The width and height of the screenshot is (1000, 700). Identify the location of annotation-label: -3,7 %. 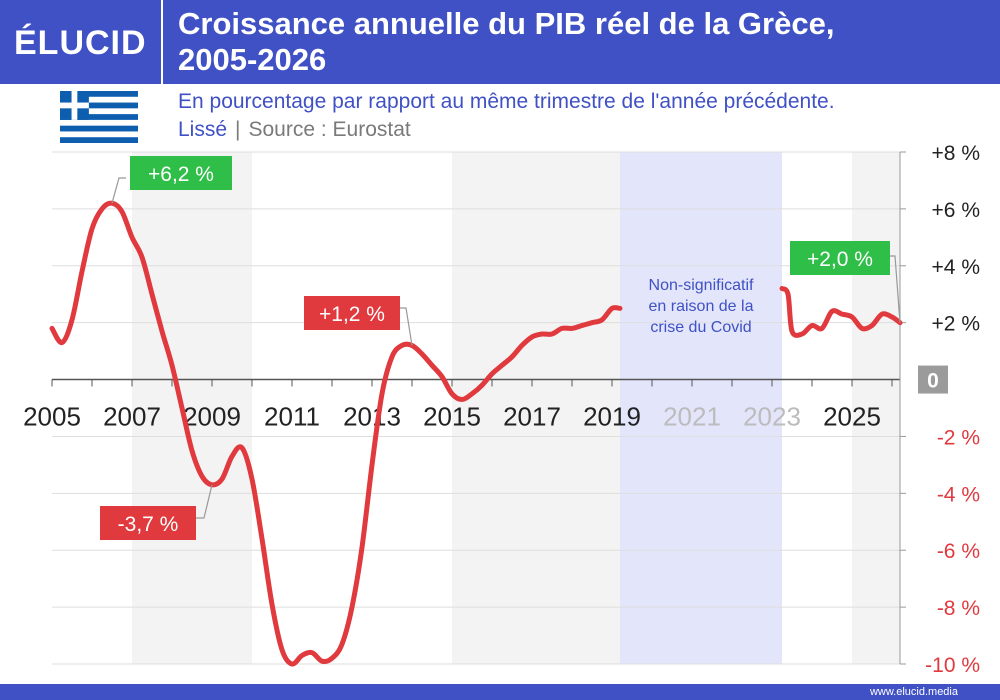
(148, 524).